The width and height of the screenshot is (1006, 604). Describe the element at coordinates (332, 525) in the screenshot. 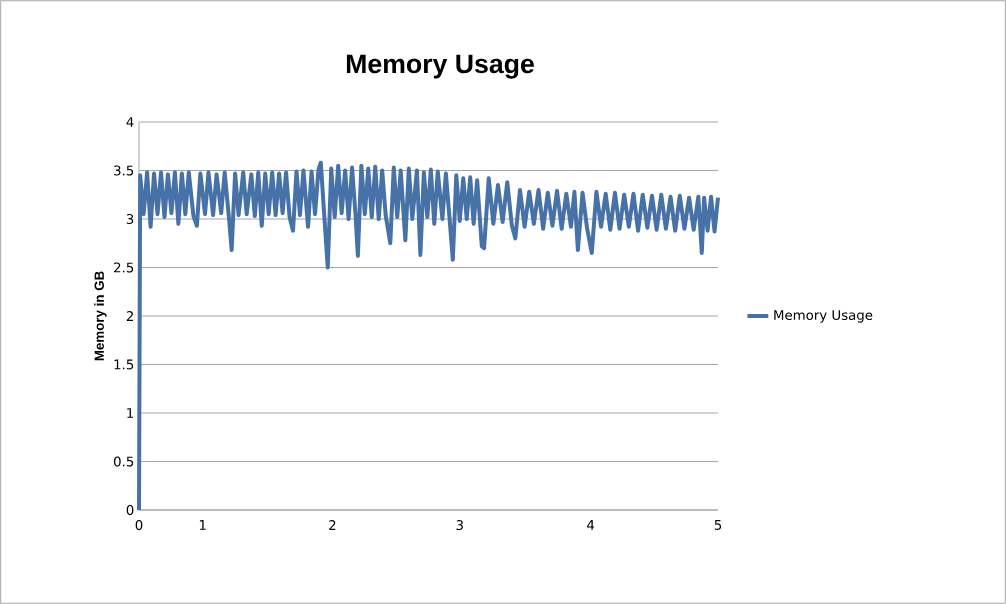

I see `x-tick-label: 2` at that location.